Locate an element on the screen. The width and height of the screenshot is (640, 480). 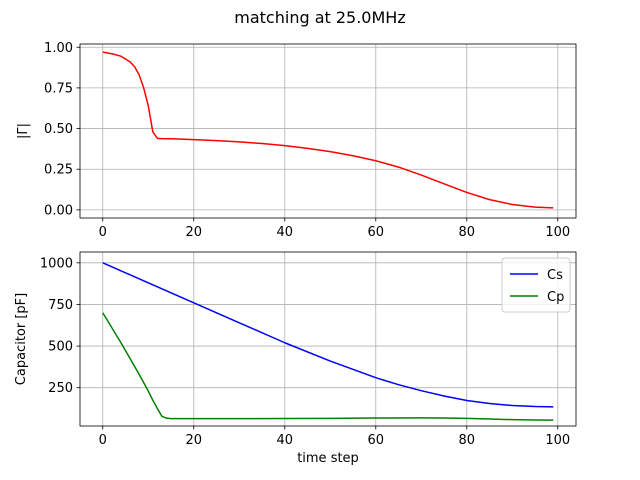
x-axis-label: time step is located at coordinates (328, 458).